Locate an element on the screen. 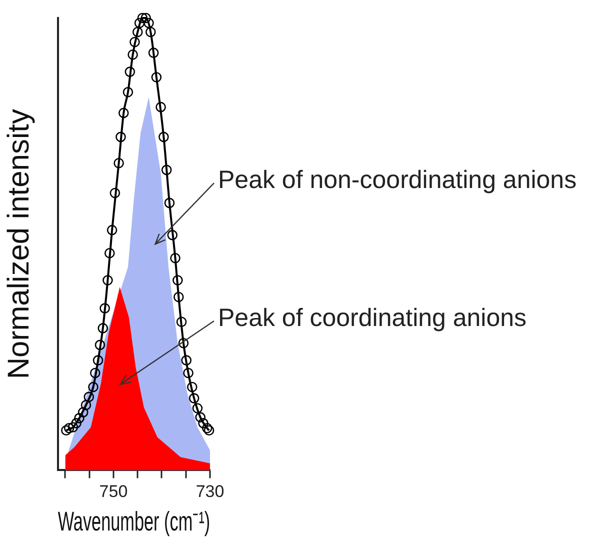  y-axis-title: Normalized intensity is located at coordinates (19, 244).